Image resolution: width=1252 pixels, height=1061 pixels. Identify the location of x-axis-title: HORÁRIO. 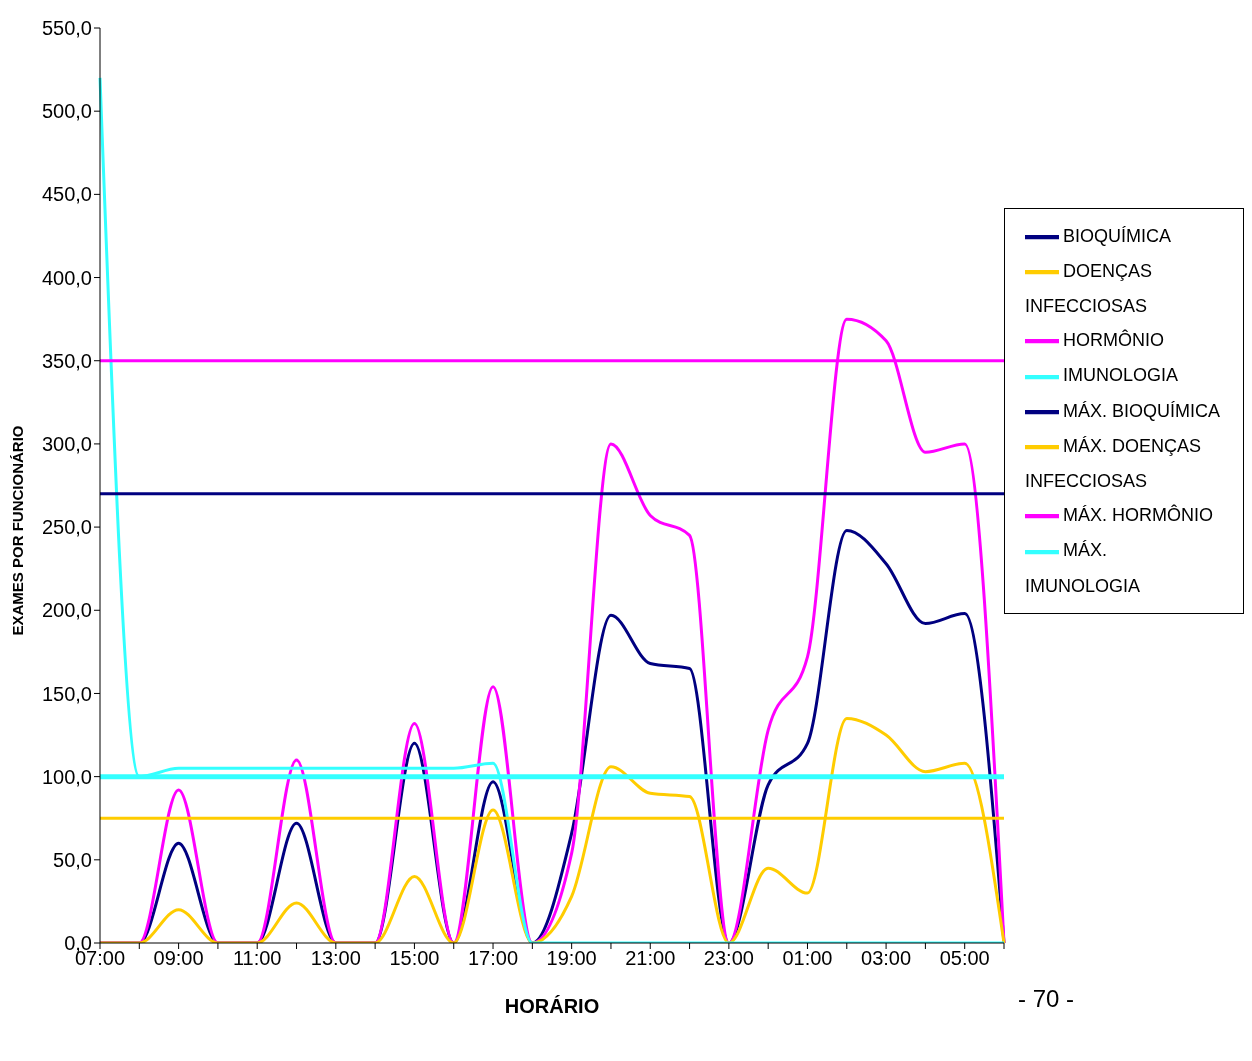
(552, 1006).